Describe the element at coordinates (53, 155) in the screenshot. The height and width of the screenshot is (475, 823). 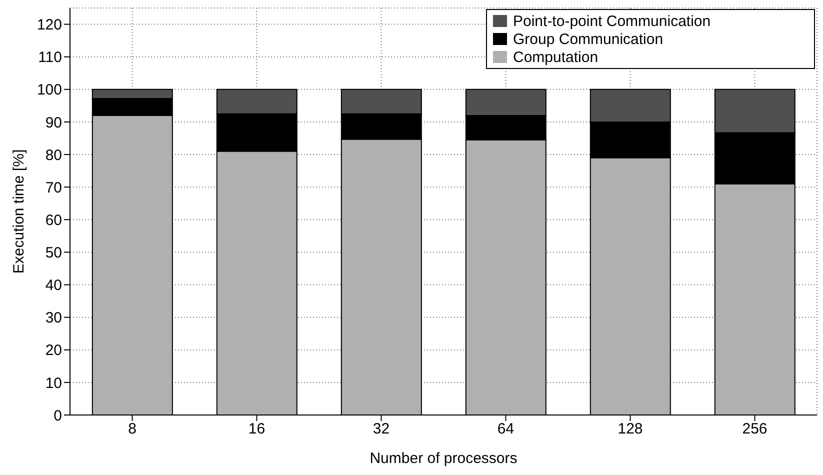
I see `y-tick-label: 80` at that location.